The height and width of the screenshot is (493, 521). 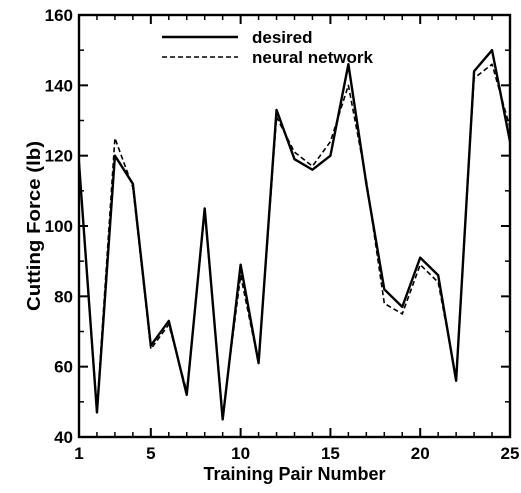 What do you see at coordinates (59, 85) in the screenshot?
I see `y-tick-label: 140` at bounding box center [59, 85].